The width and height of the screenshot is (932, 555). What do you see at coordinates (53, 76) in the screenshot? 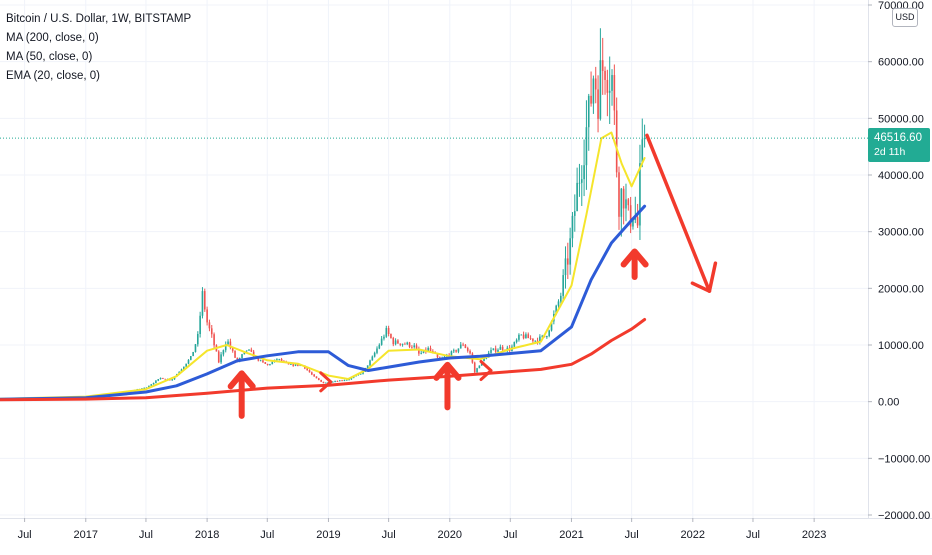
I see `legend-ema20: EMA (20, close, 0)` at bounding box center [53, 76].